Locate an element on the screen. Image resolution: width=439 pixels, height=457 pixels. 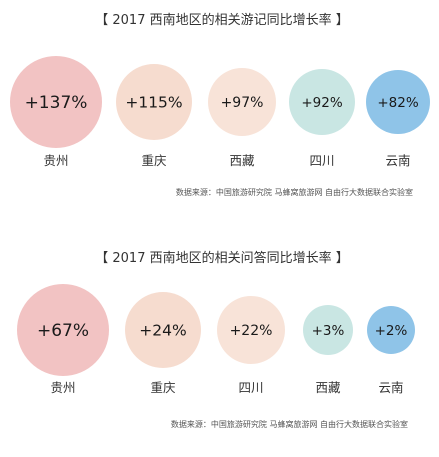
chart-1-category-label-4: 四川 is located at coordinates (321, 160).